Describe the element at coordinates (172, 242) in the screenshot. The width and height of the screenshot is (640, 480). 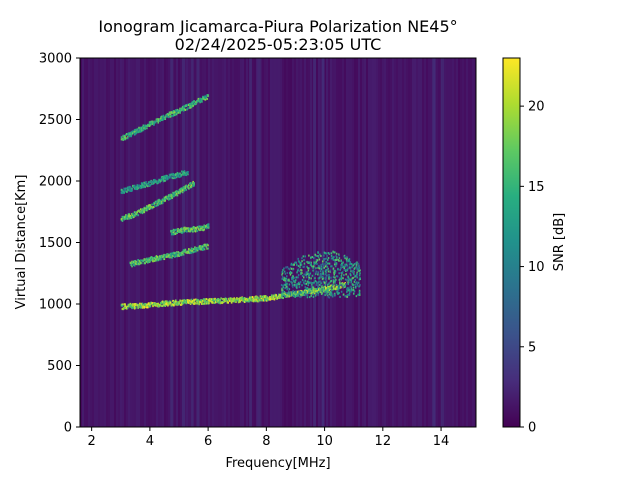
I see `interference-band` at that location.